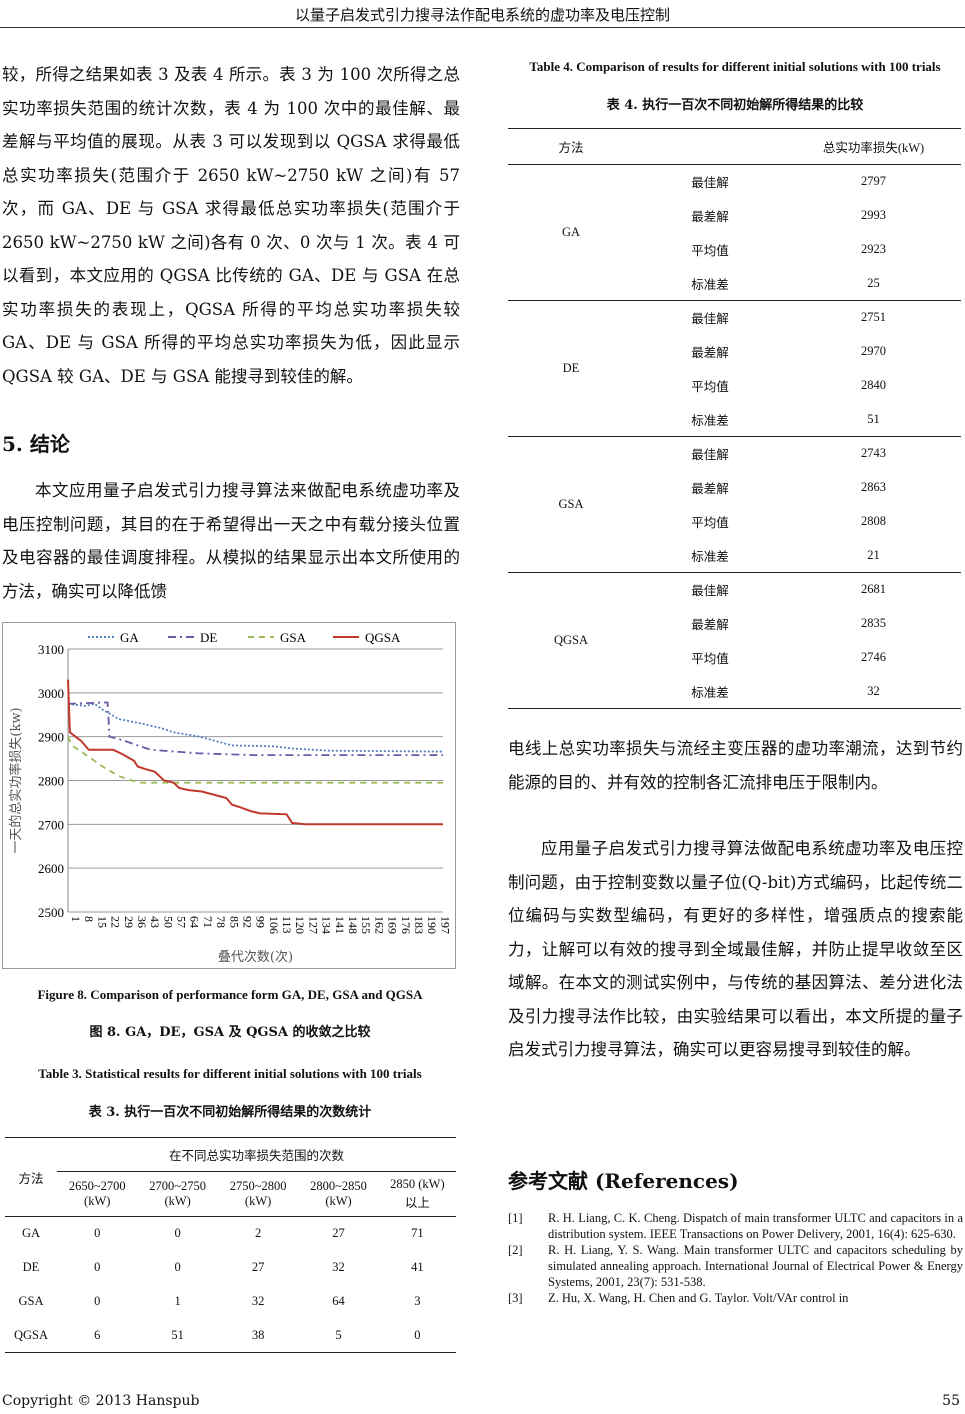 The width and height of the screenshot is (965, 1414). Describe the element at coordinates (873, 385) in the screenshot. I see `table-cell: 2840` at that location.